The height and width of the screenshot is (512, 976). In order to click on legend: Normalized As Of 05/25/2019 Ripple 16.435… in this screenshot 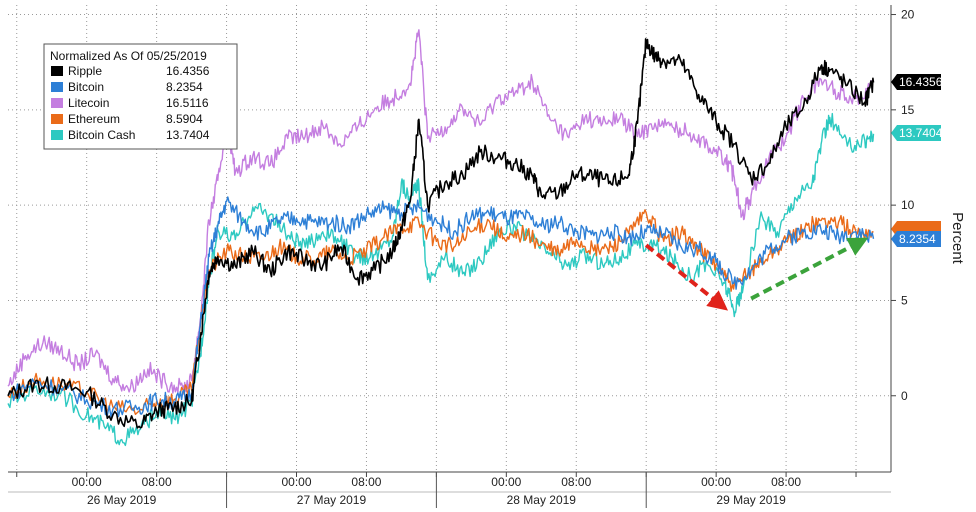, I will do `click(140, 96)`.